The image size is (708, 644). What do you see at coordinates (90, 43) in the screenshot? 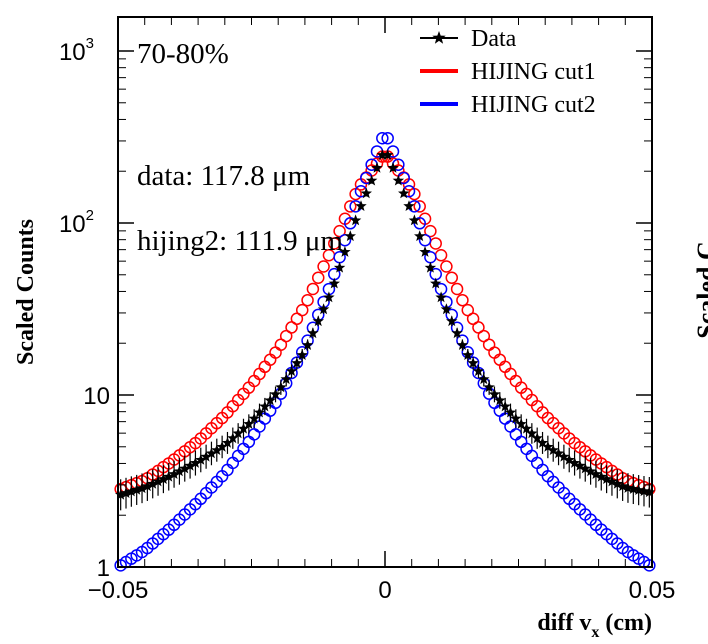
I see `y-tick-label-exponent: 3` at bounding box center [90, 43].